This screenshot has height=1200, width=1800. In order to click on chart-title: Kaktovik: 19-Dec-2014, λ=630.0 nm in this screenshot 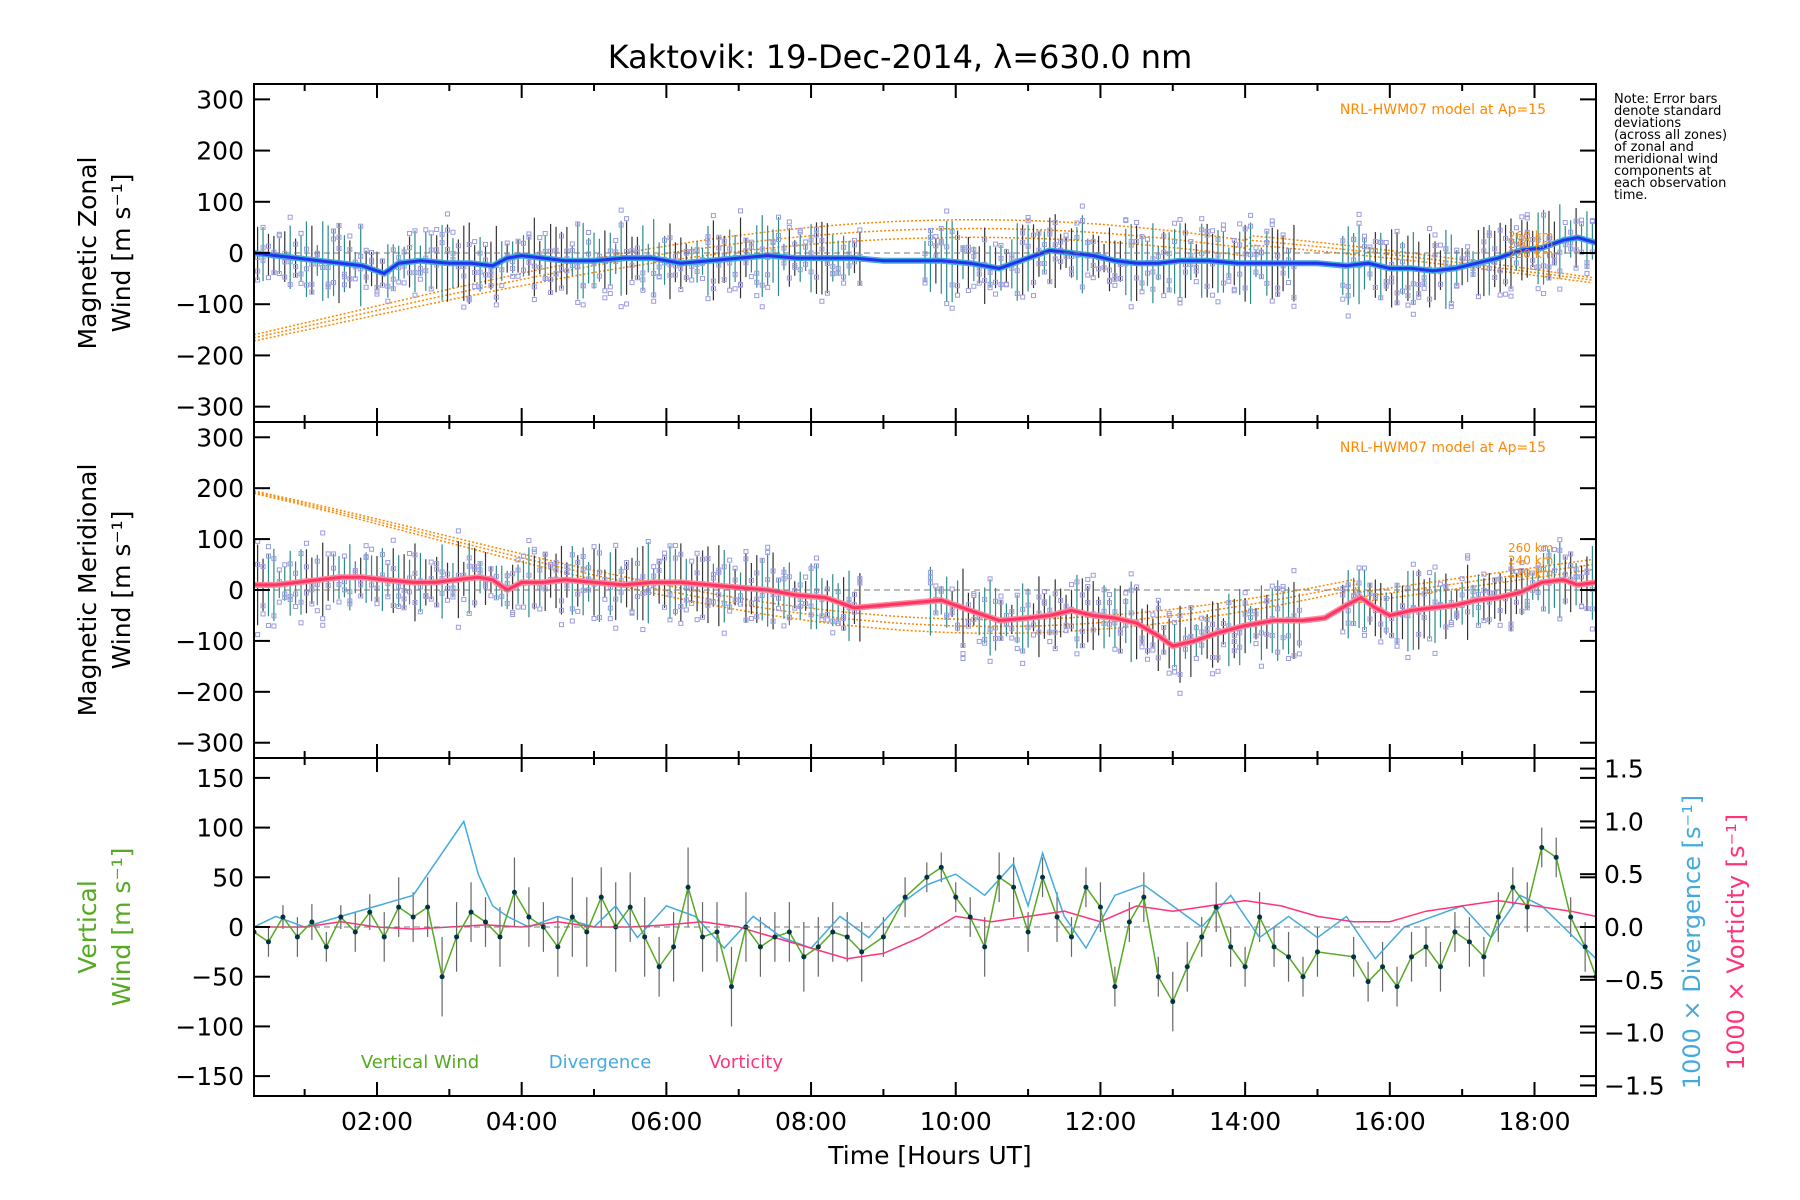, I will do `click(900, 57)`.